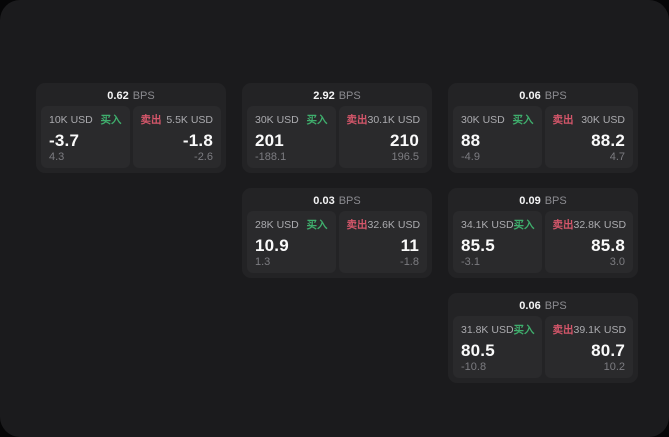 This screenshot has height=437, width=669. Describe the element at coordinates (543, 201) in the screenshot. I see `bps-header: 0.09 BPS` at that location.